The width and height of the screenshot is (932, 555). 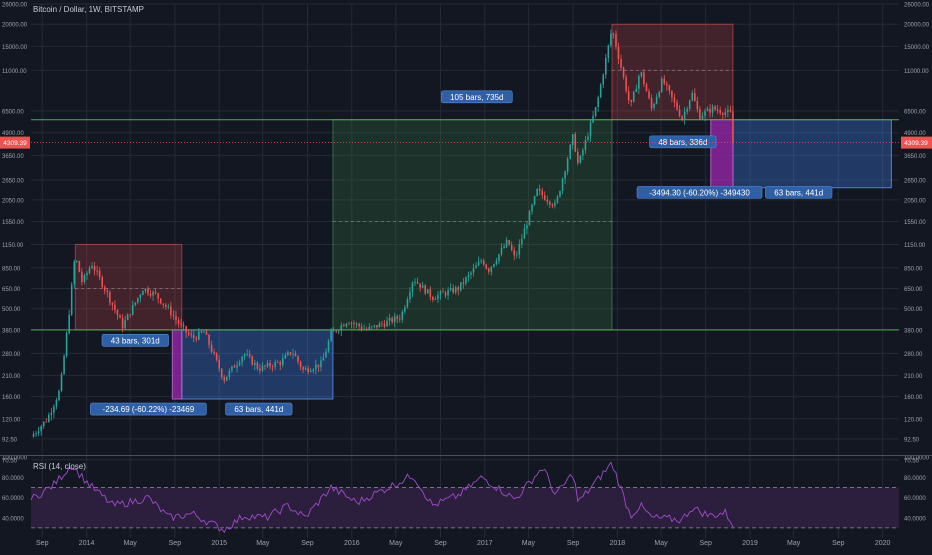 I want to click on y-tick-left: 26000.00, so click(x=15, y=6).